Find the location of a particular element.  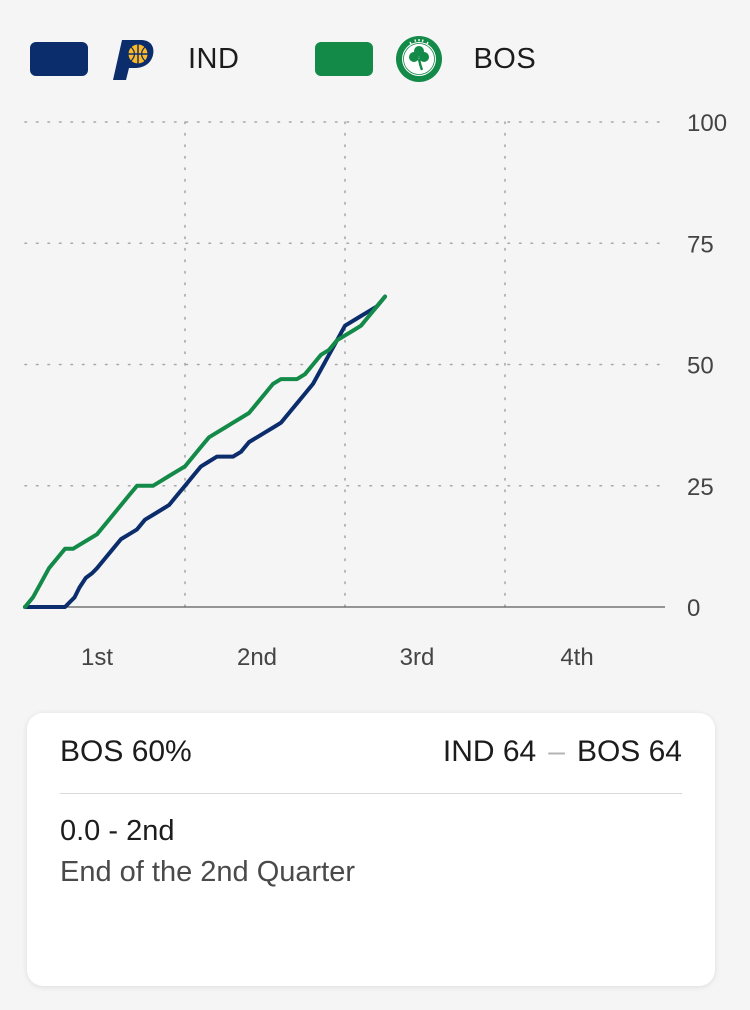

win-probability-text: BOS 60% is located at coordinates (126, 751).